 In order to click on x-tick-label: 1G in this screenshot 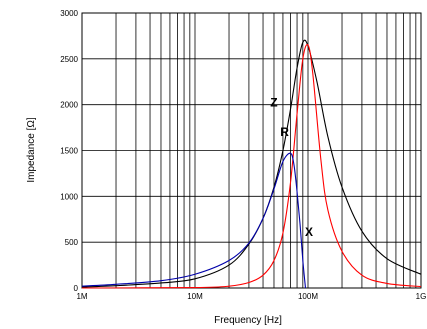, I will do `click(421, 296)`.